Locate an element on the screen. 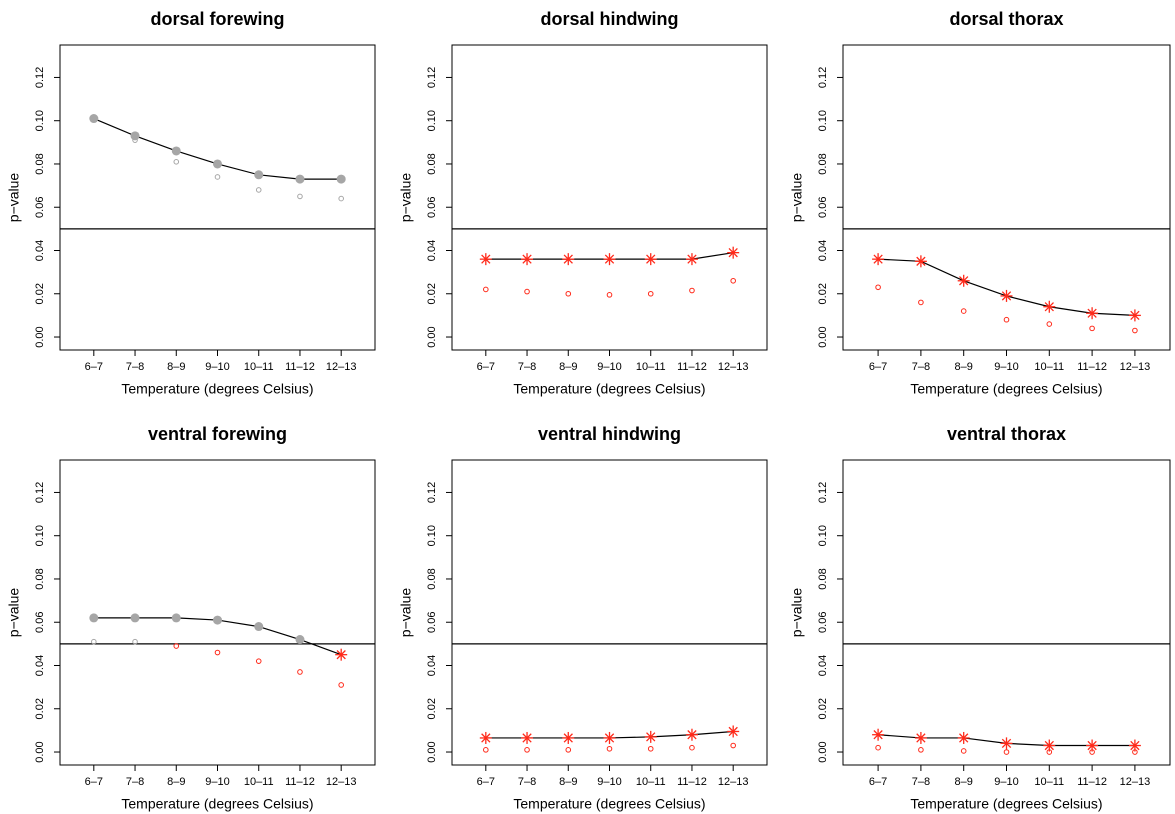 This screenshot has height=814, width=1175. trend-line is located at coordinates (217, 148).